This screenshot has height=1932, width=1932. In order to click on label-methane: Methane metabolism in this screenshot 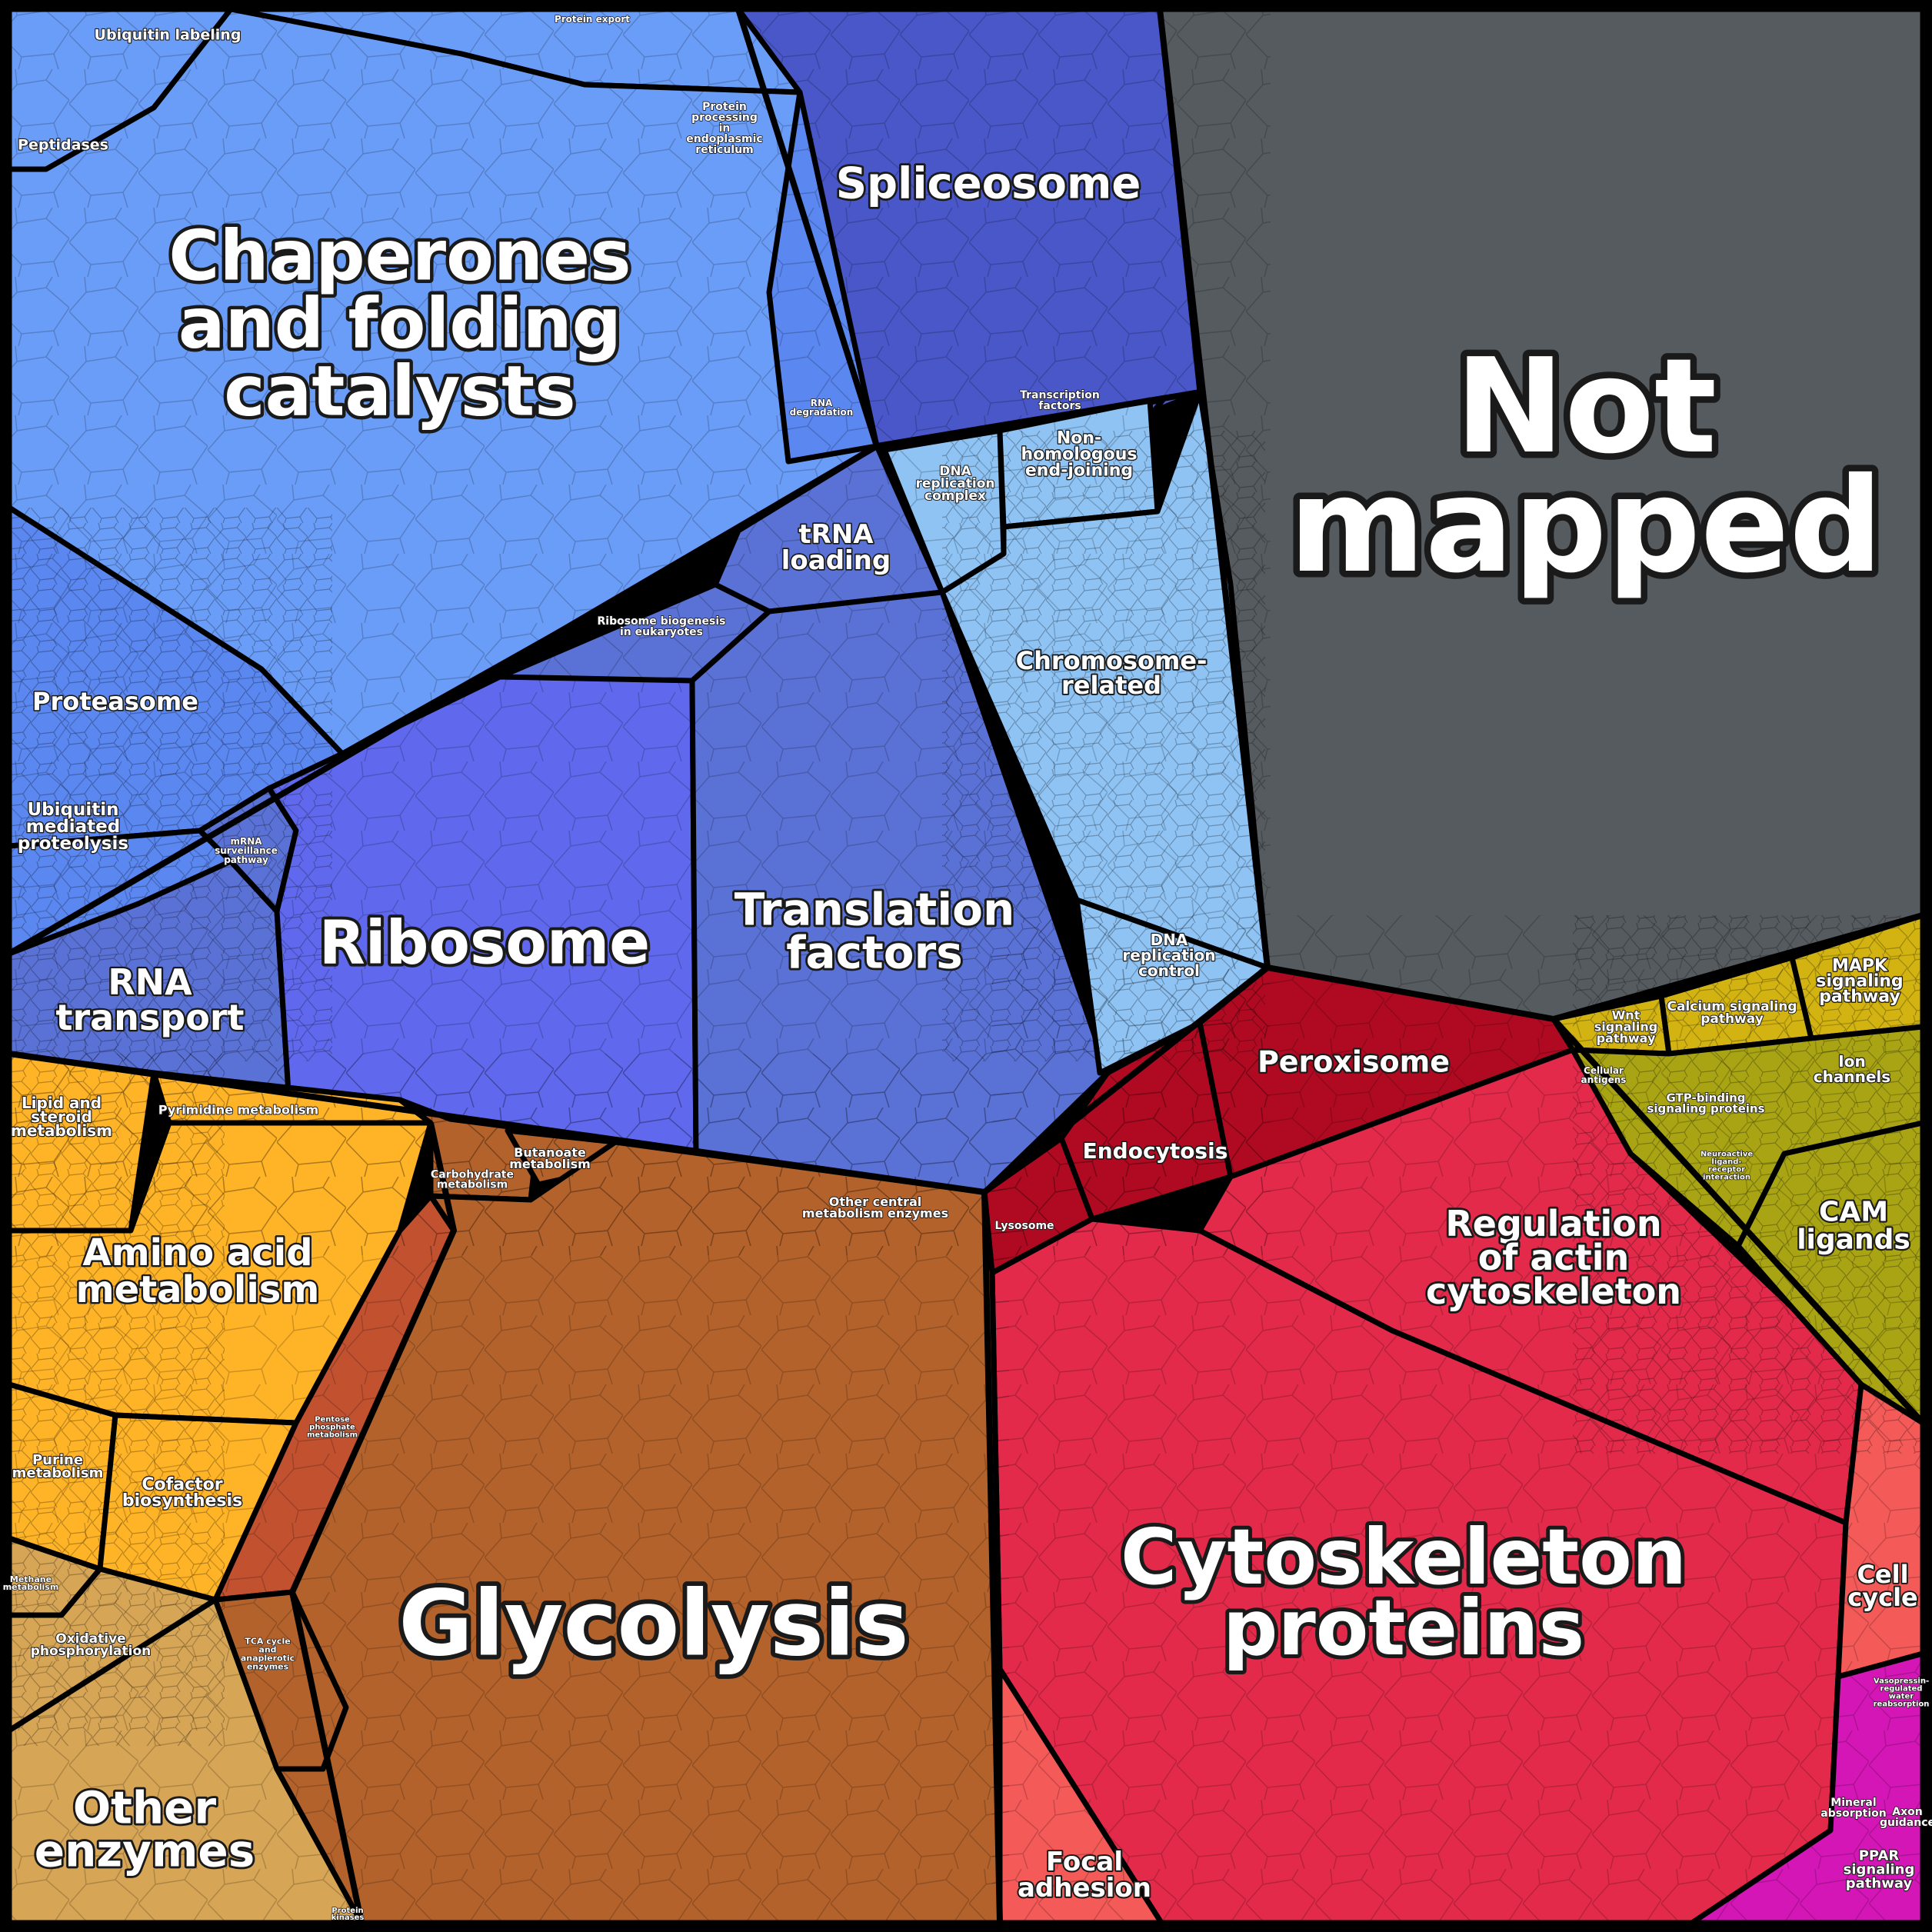, I will do `click(31, 1583)`.